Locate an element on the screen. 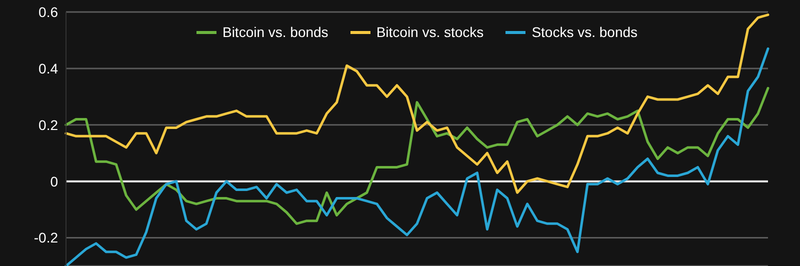 This screenshot has width=800, height=266. y-tick-label: -0.2 is located at coordinates (46, 238).